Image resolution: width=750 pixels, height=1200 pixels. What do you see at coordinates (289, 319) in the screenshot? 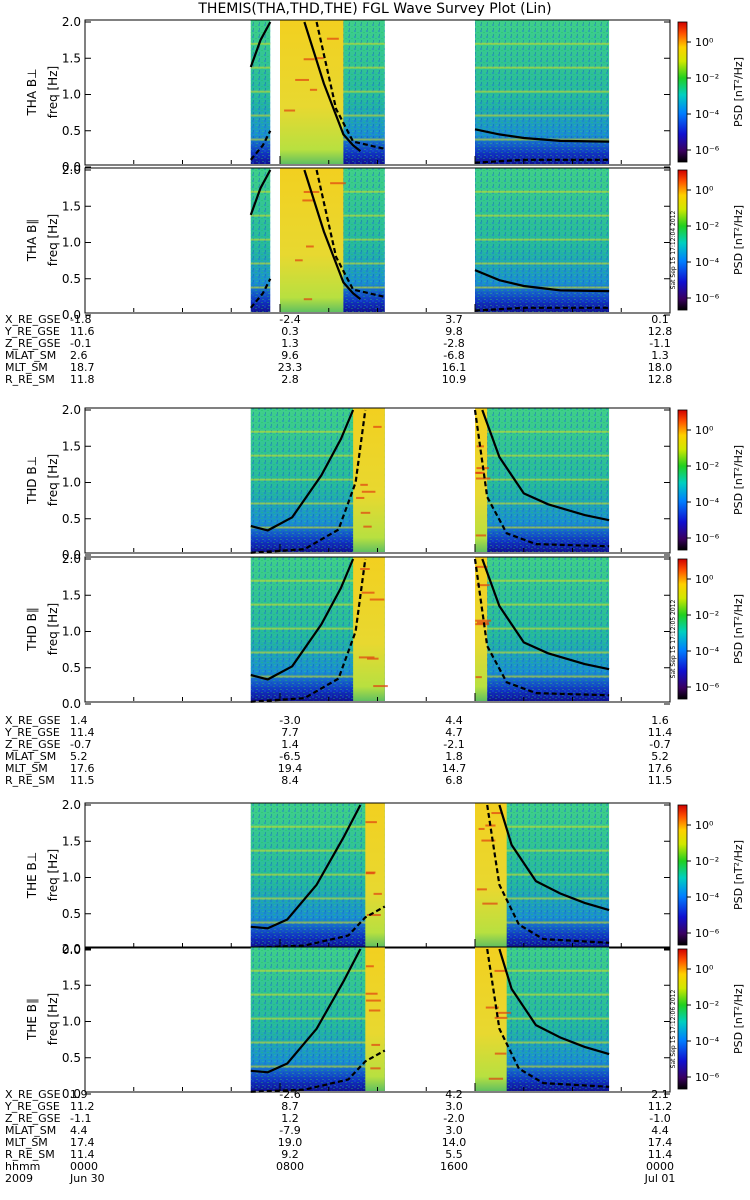
I see `ephem-value: -2.4` at bounding box center [289, 319].